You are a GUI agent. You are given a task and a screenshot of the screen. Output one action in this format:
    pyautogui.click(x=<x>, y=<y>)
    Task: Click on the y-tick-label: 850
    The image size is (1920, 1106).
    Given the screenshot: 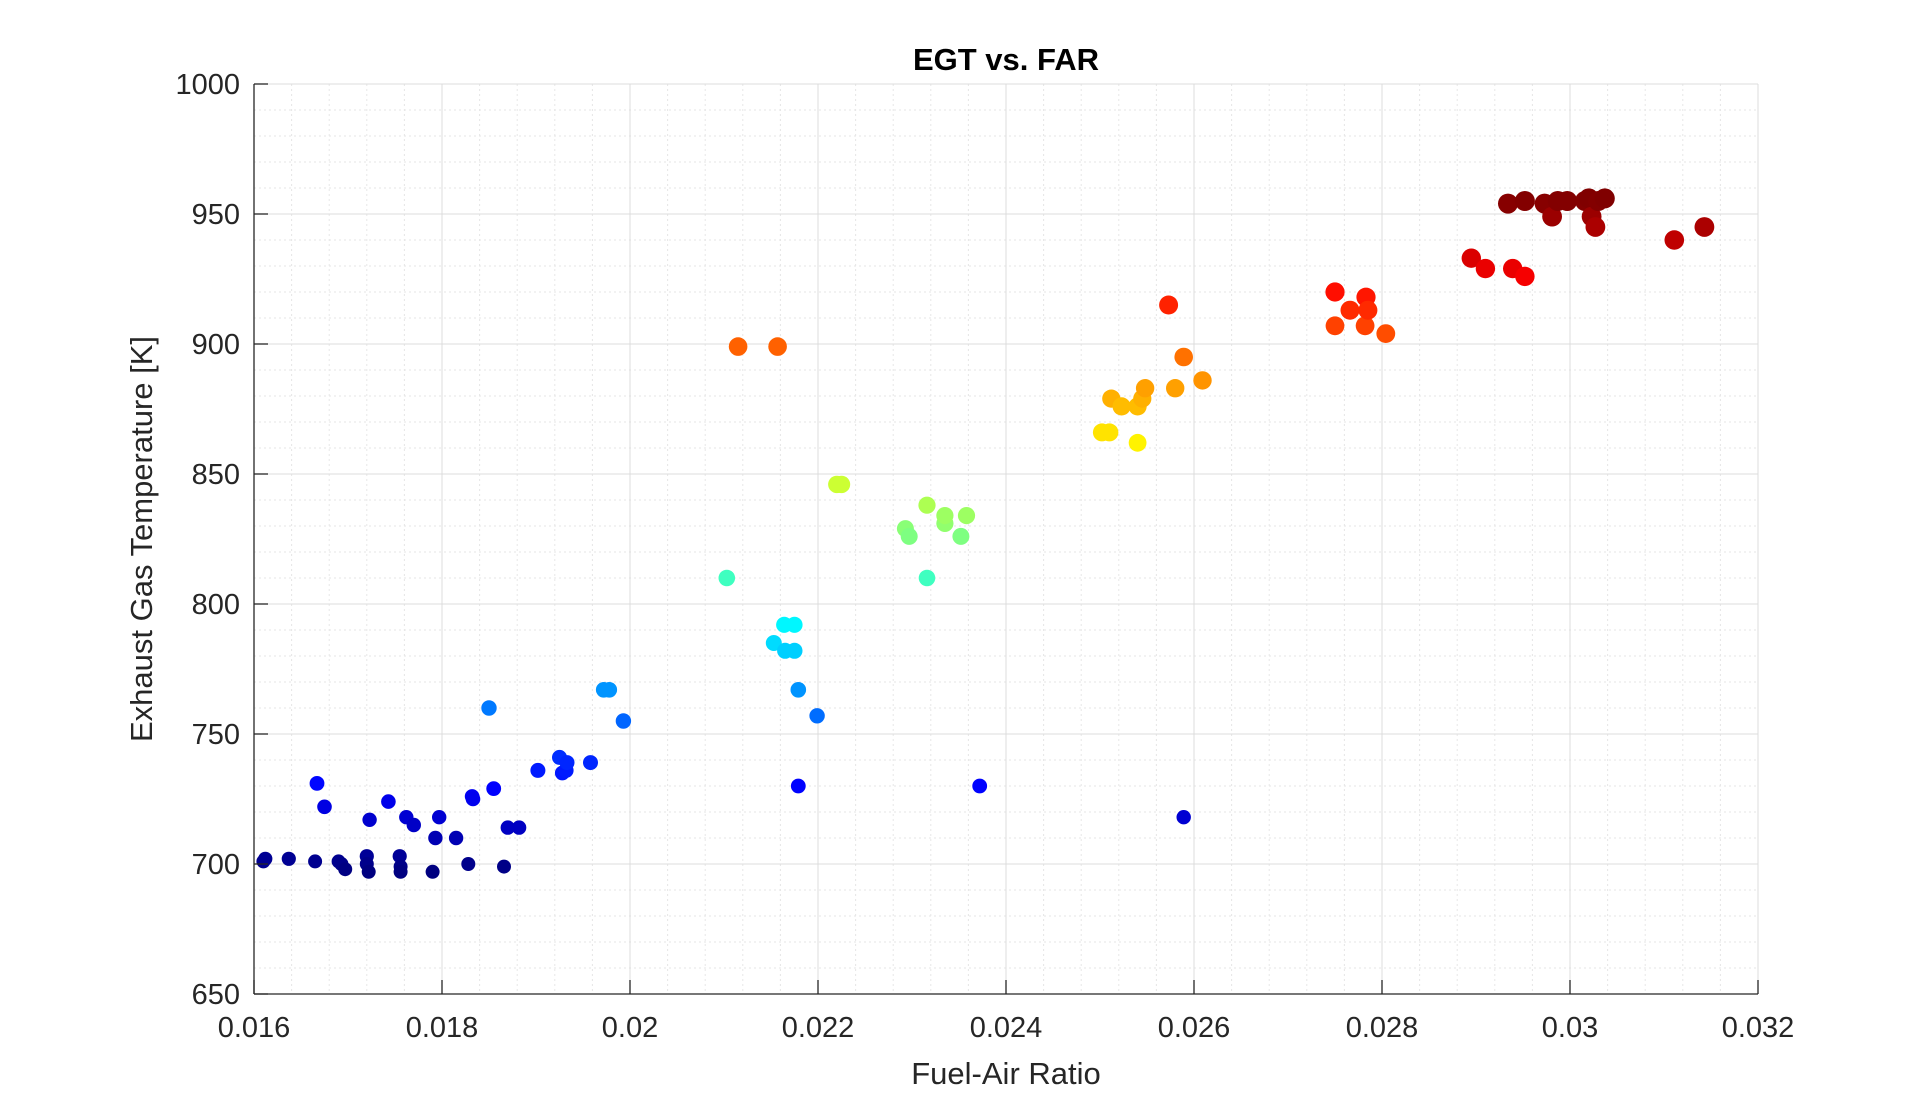 What is the action you would take?
    pyautogui.click(x=216, y=475)
    